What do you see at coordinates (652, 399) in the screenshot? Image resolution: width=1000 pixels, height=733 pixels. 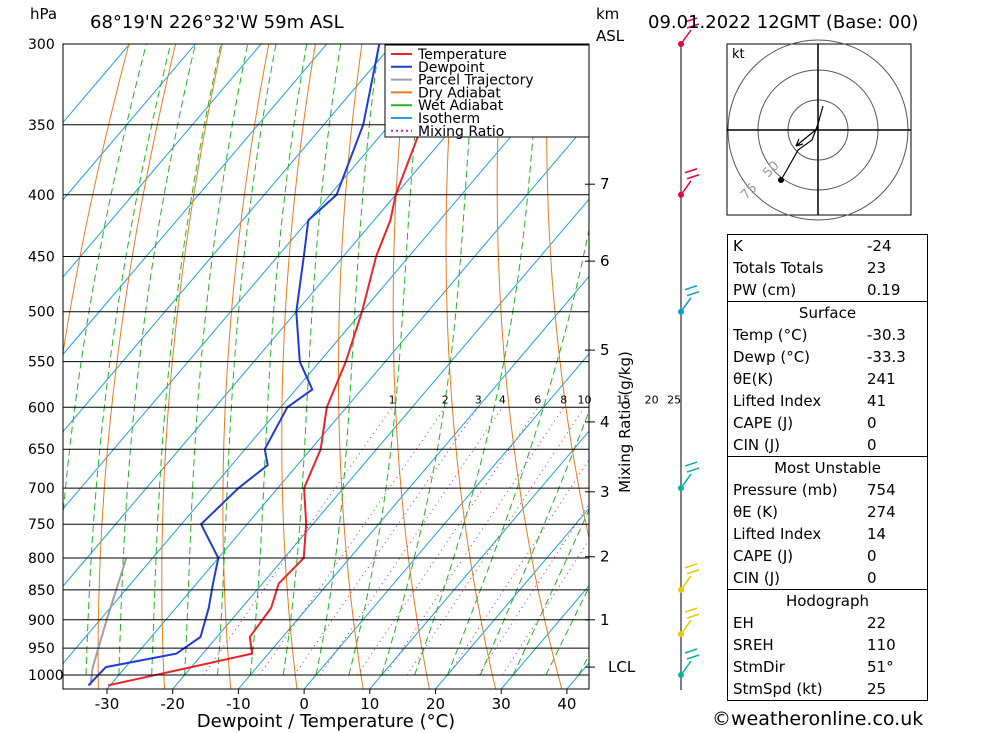 I see `mixing-ratio-label: 20` at bounding box center [652, 399].